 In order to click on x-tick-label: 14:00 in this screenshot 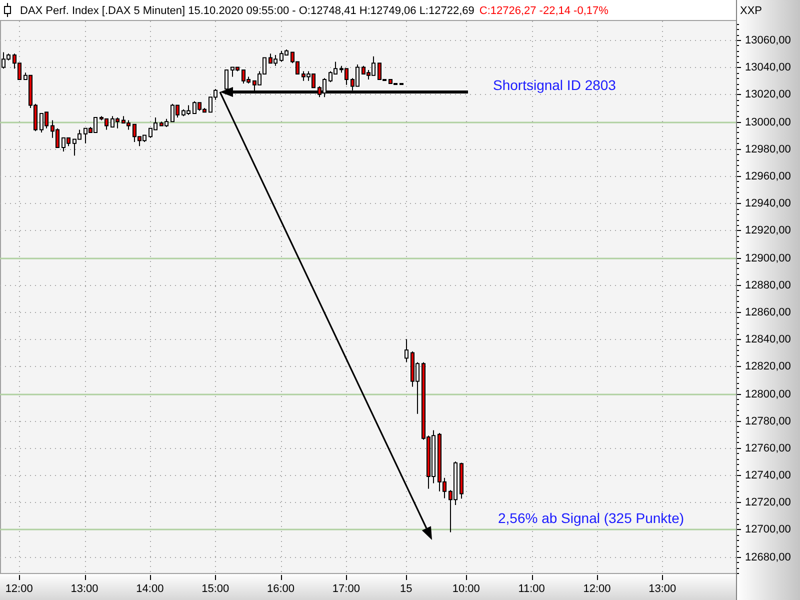, I will do `click(150, 589)`.